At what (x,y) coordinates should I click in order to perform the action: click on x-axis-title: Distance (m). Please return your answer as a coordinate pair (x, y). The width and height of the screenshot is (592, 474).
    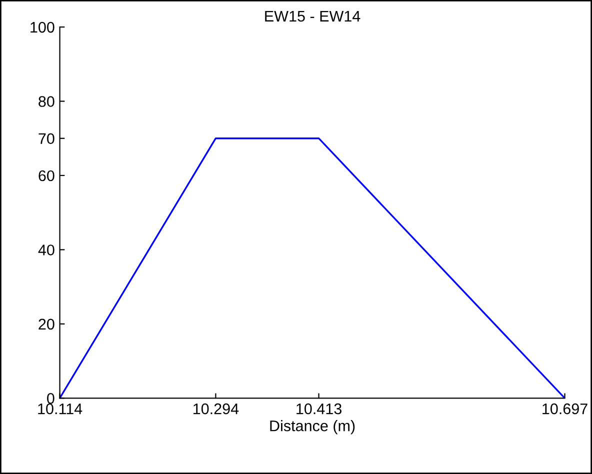
    Looking at the image, I should click on (312, 427).